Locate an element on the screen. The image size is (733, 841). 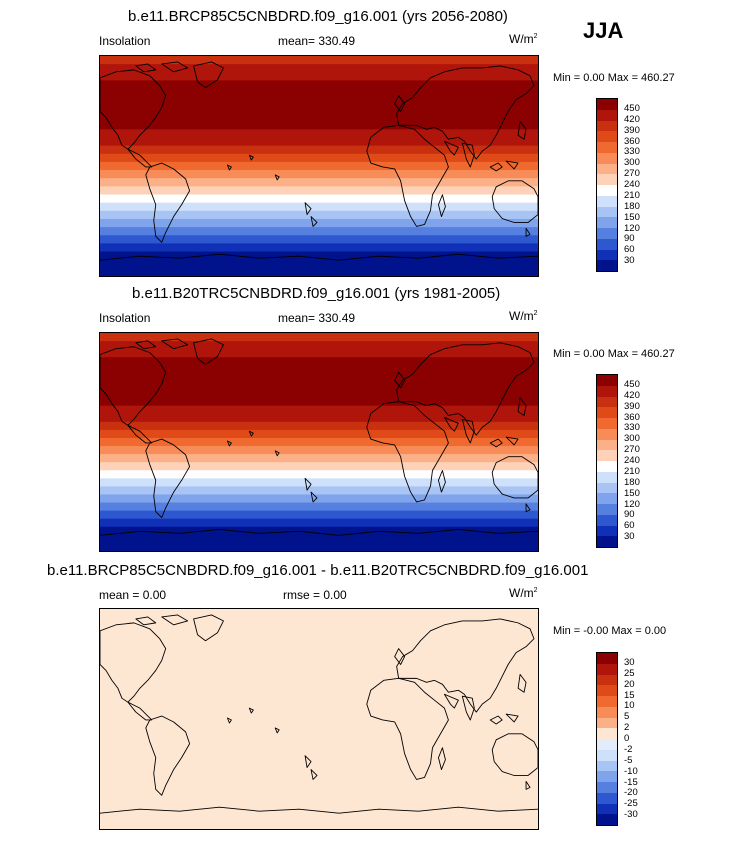
colorbar-tick-label: 150 is located at coordinates (632, 493).